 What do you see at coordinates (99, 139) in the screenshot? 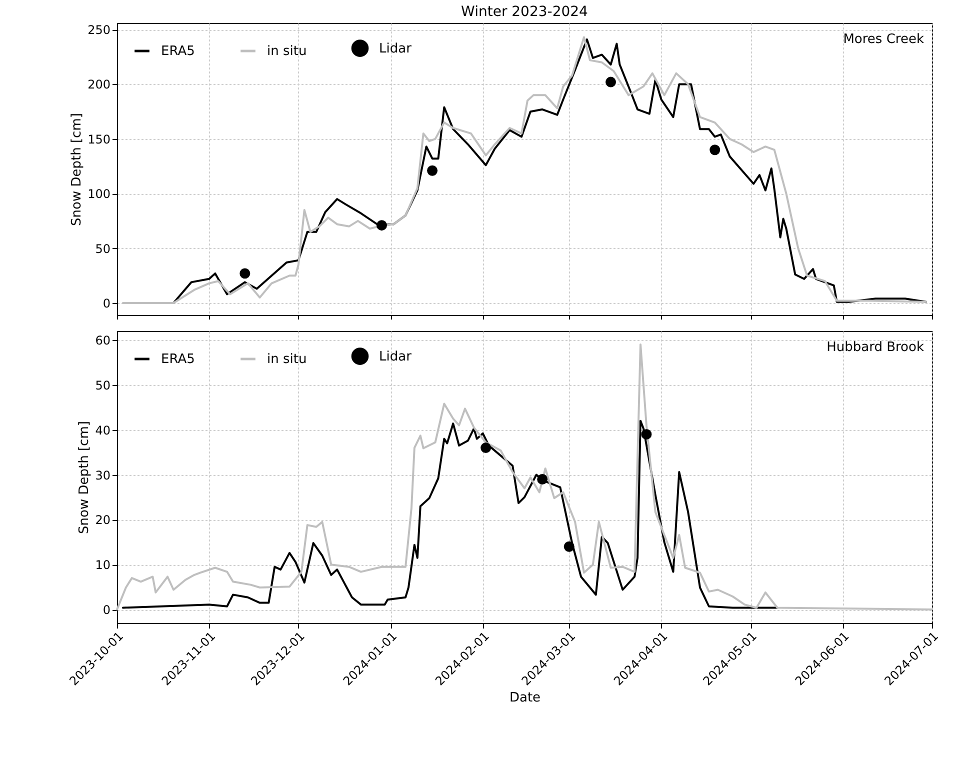
I see `y-tick-label: 150` at bounding box center [99, 139].